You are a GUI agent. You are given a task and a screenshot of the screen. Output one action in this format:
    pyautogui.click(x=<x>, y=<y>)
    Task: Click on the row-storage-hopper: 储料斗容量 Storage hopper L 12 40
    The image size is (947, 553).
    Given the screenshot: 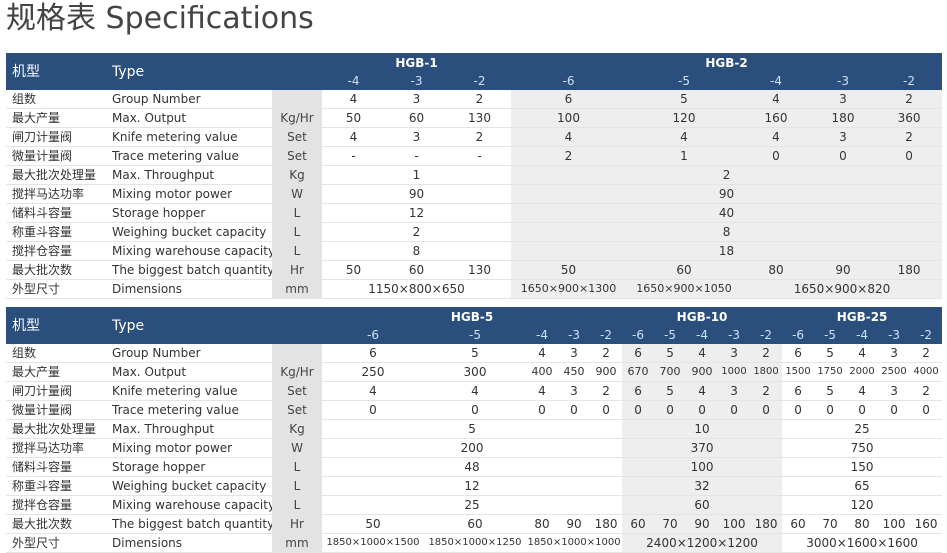 What is the action you would take?
    pyautogui.click(x=474, y=213)
    